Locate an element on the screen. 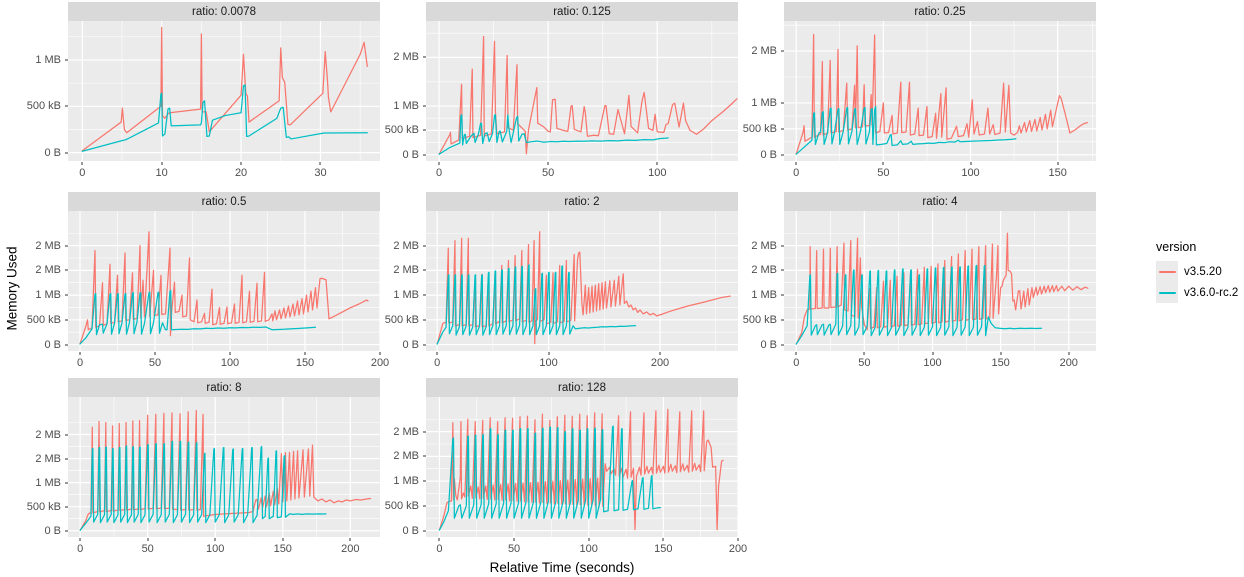 Image resolution: width=1244 pixels, height=577 pixels. facet-strip-label: ratio: 0.0078 is located at coordinates (224, 11).